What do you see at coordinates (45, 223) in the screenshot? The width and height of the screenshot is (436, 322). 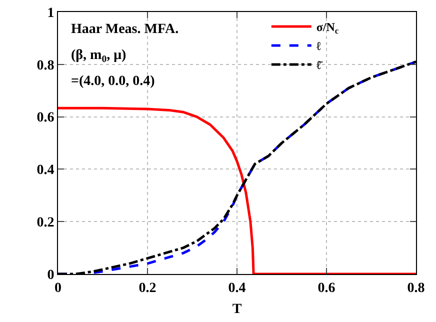 I see `y-tick-label: 0.2` at bounding box center [45, 223].